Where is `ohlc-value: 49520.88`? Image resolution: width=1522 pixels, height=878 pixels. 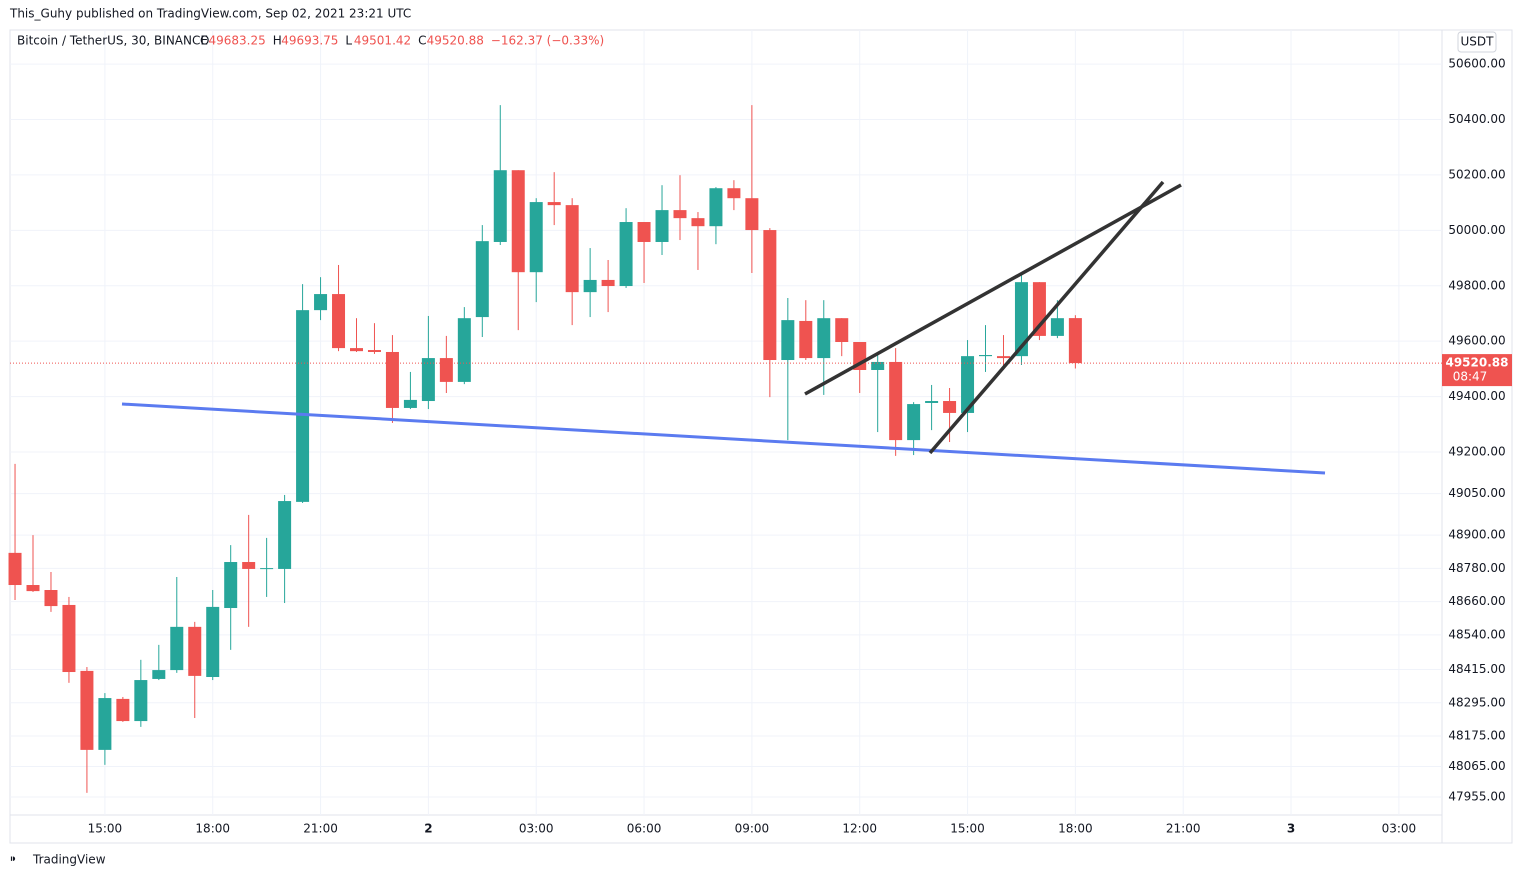
ohlc-value: 49520.88 is located at coordinates (455, 41).